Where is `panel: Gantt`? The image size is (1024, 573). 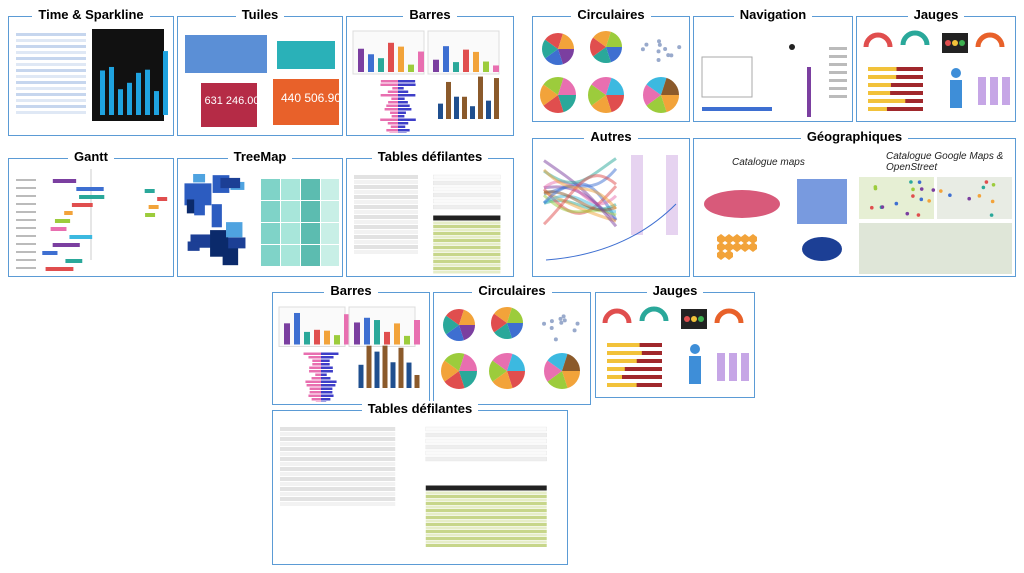 panel: Gantt is located at coordinates (91, 213).